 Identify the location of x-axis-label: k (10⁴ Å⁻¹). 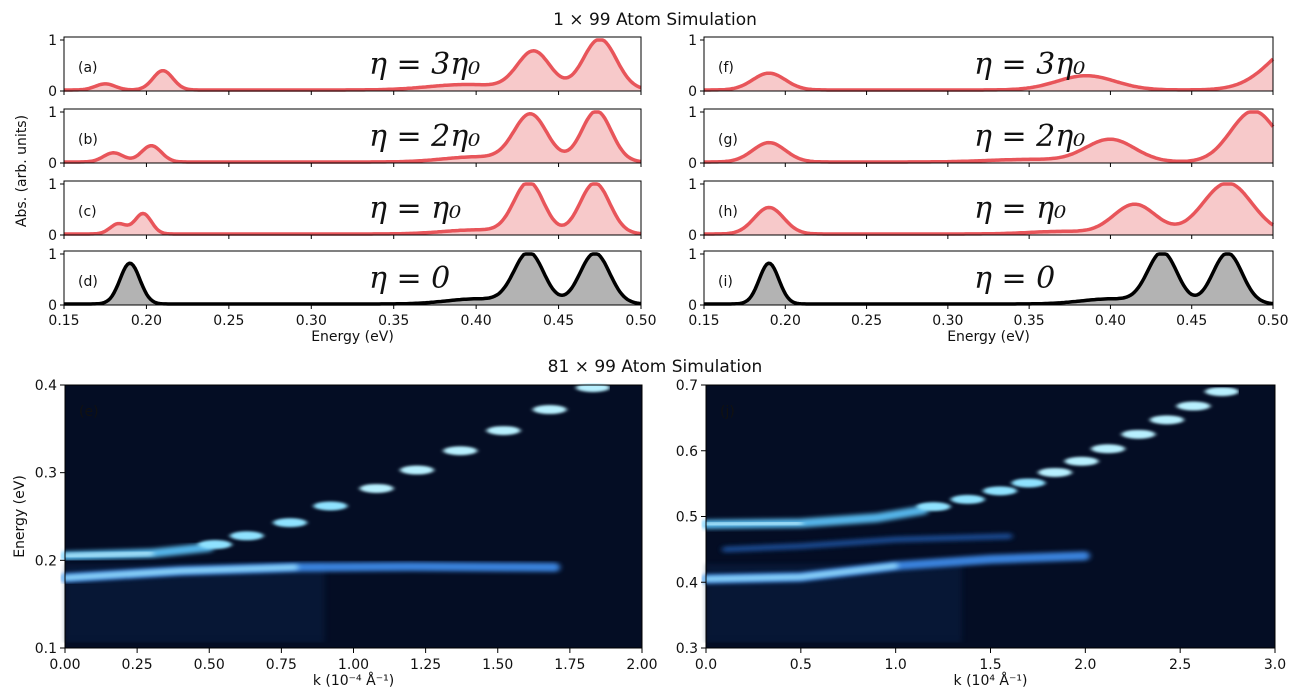
(991, 680).